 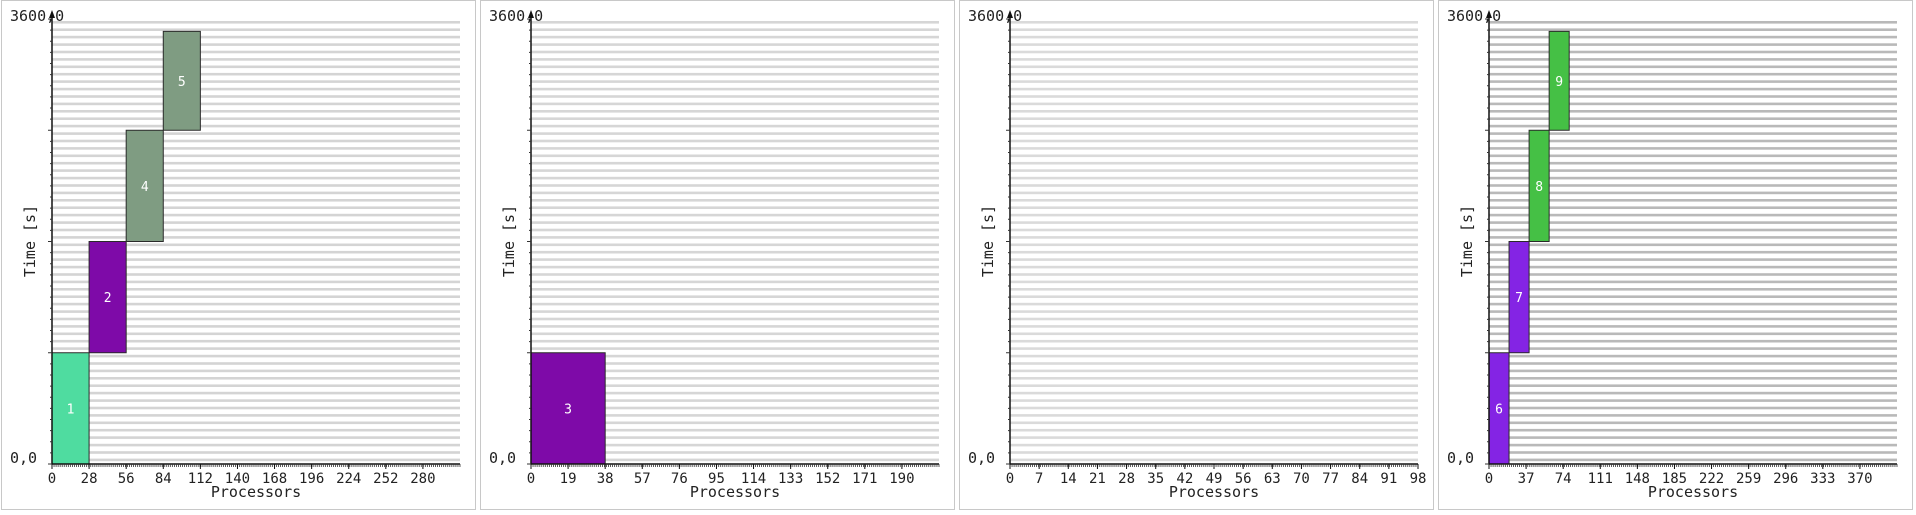 What do you see at coordinates (1214, 479) in the screenshot?
I see `x-tick-label: 49` at bounding box center [1214, 479].